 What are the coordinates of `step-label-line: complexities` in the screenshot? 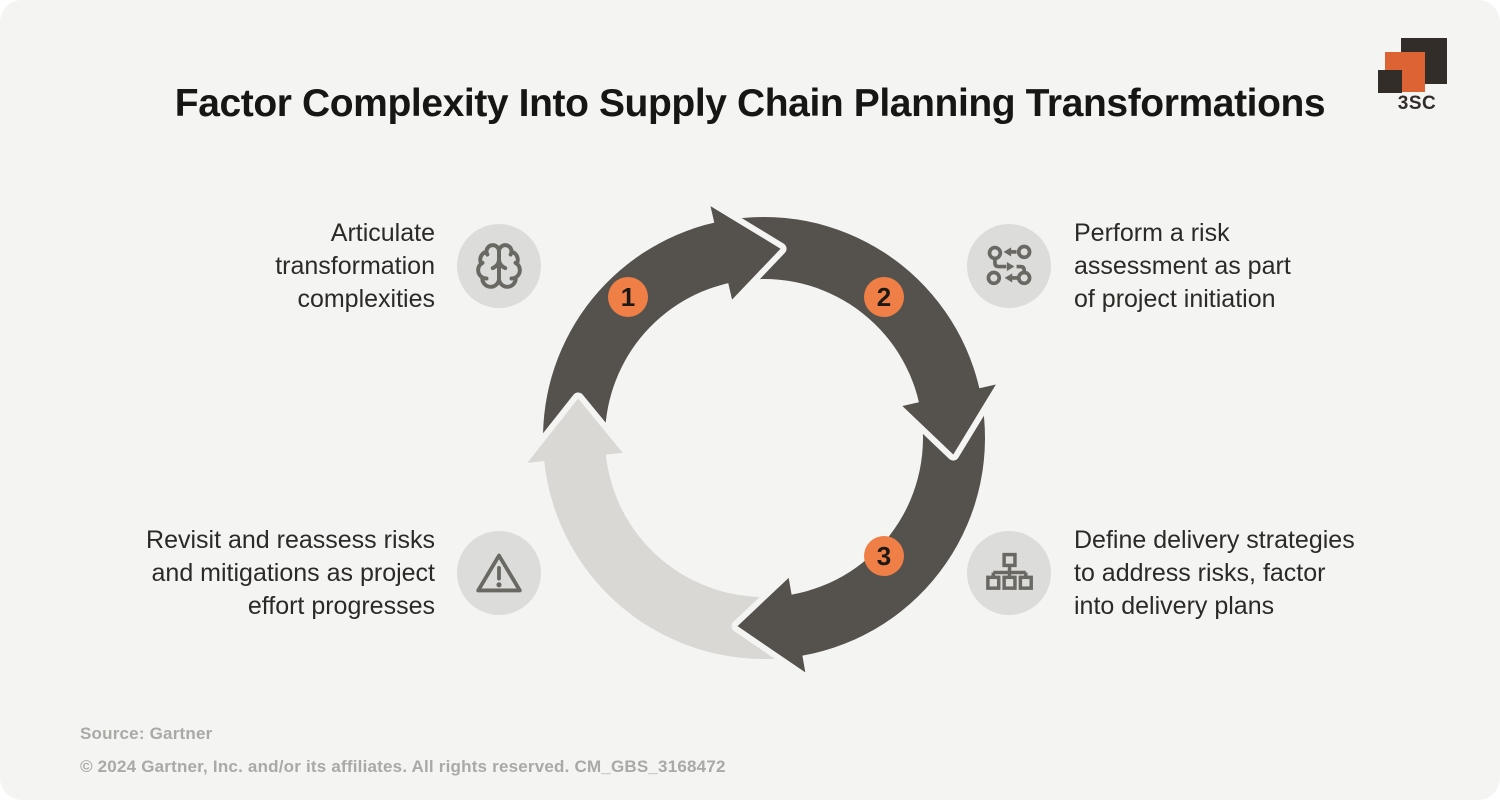 It's located at (366, 298).